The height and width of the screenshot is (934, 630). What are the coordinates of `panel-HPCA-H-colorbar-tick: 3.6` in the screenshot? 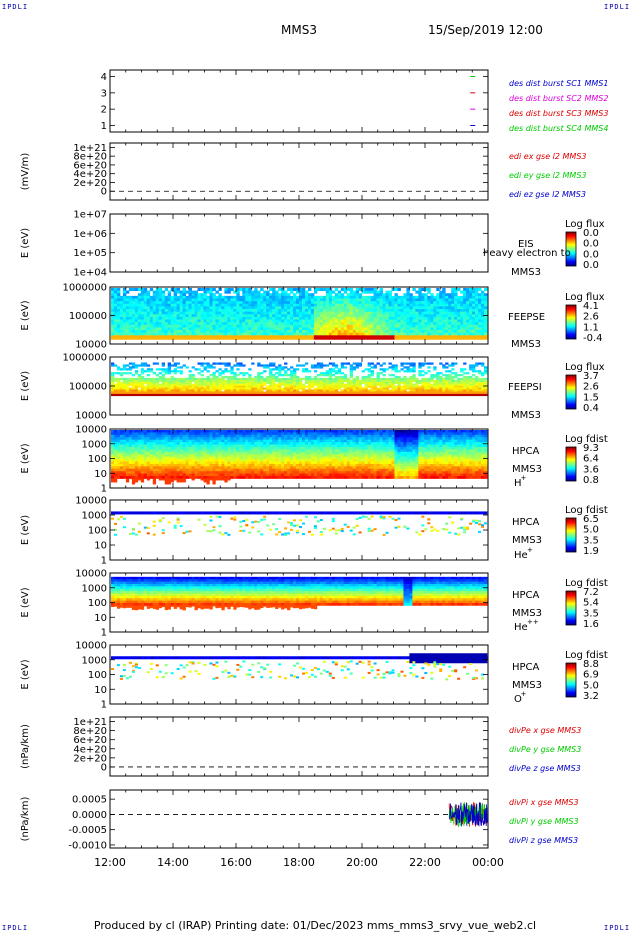 It's located at (591, 469).